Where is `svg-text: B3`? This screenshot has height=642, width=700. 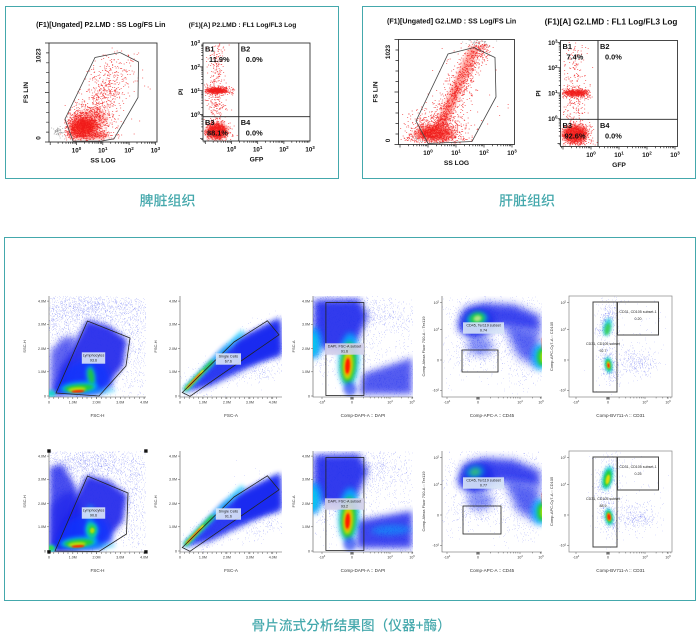
svg-text: B3 is located at coordinates (567, 125).